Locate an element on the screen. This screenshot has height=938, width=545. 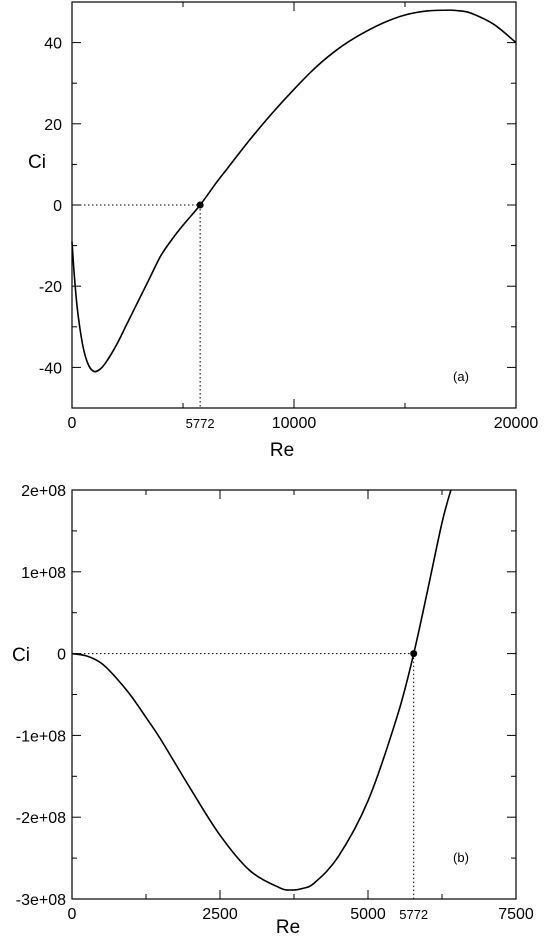
y-tick-label: 40 is located at coordinates (53, 44).